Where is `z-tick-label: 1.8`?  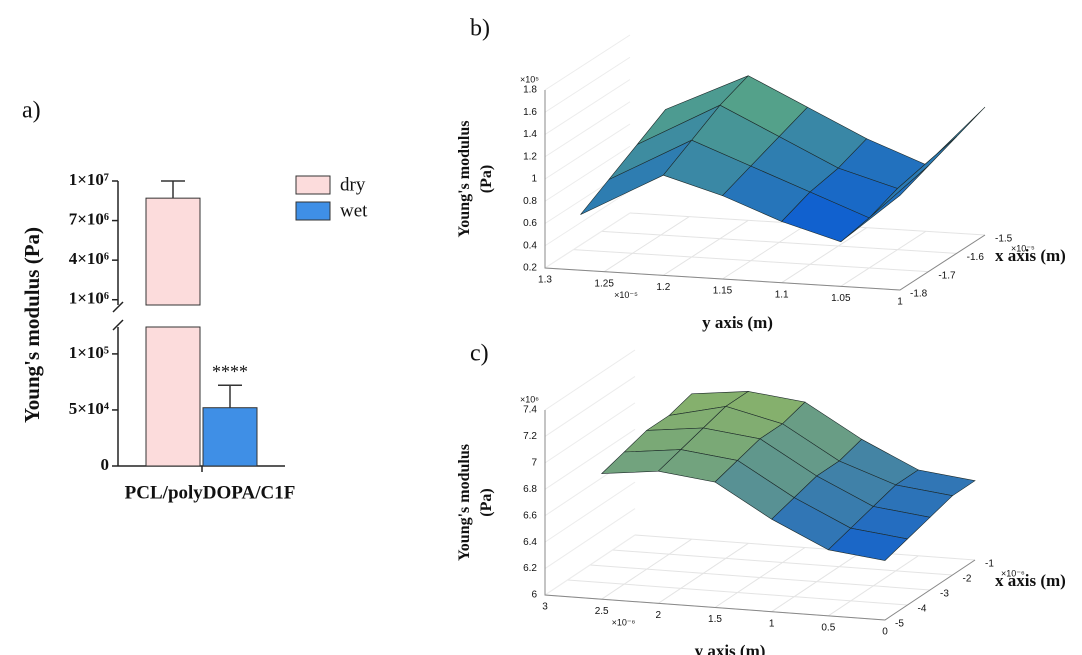
z-tick-label: 1.8 is located at coordinates (530, 90).